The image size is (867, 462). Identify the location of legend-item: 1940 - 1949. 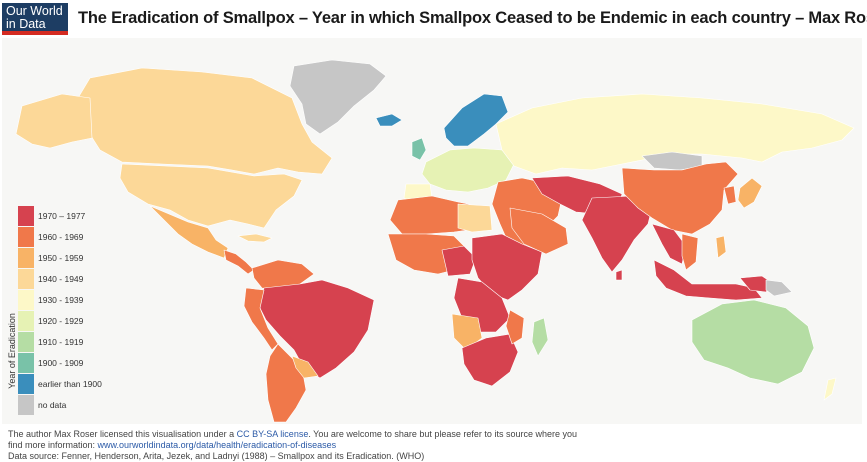
(70, 279).